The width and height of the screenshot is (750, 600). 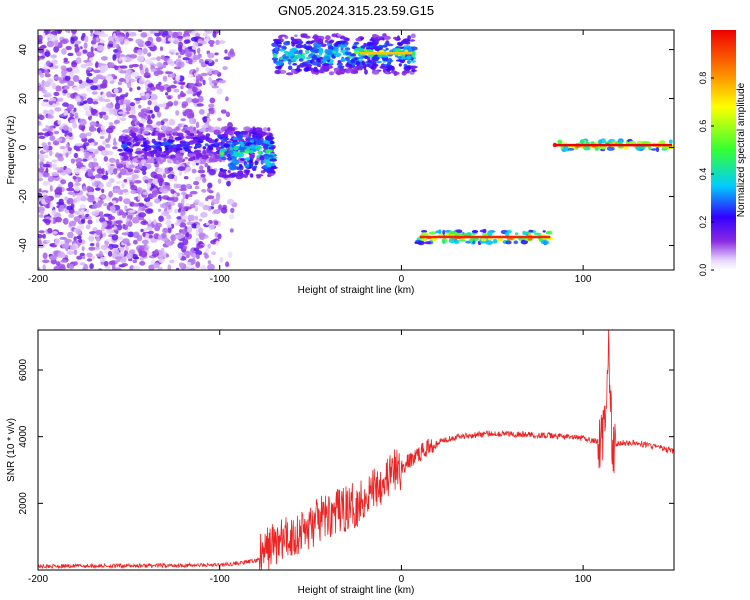 What do you see at coordinates (38, 279) in the screenshot?
I see `spectrogram-x-tick-label: -200` at bounding box center [38, 279].